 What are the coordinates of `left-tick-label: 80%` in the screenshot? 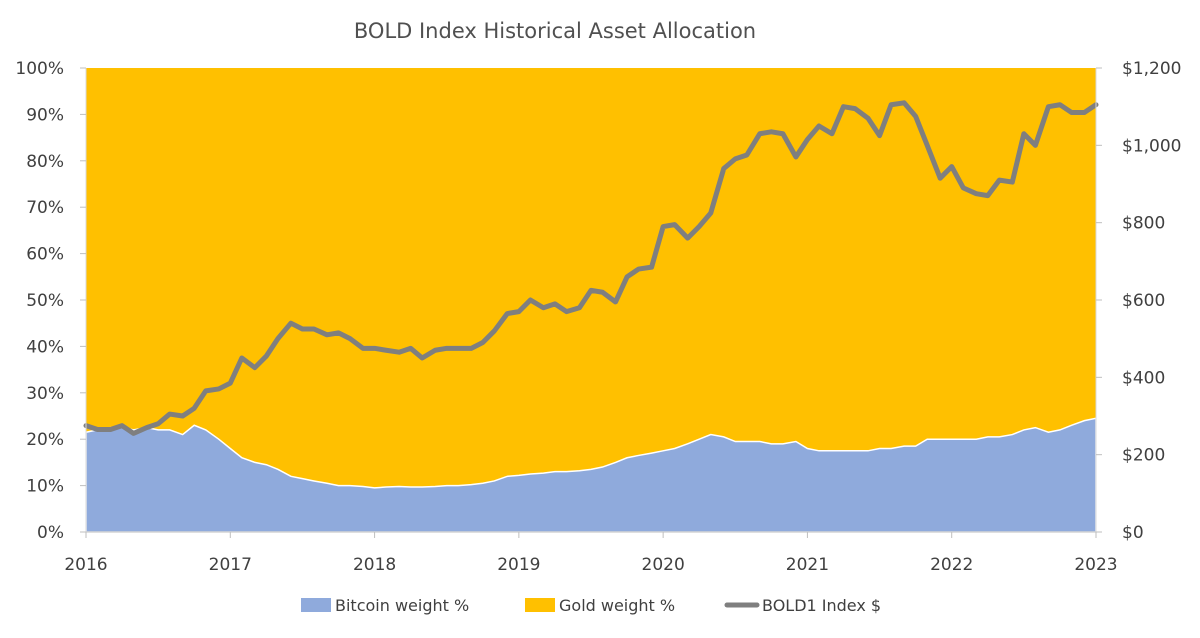 It's located at (45, 162).